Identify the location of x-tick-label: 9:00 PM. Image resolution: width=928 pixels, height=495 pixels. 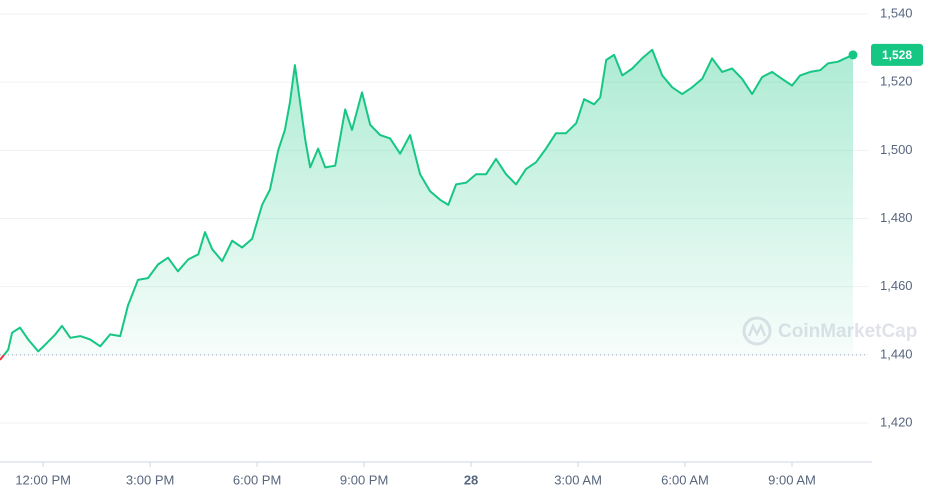
(364, 479).